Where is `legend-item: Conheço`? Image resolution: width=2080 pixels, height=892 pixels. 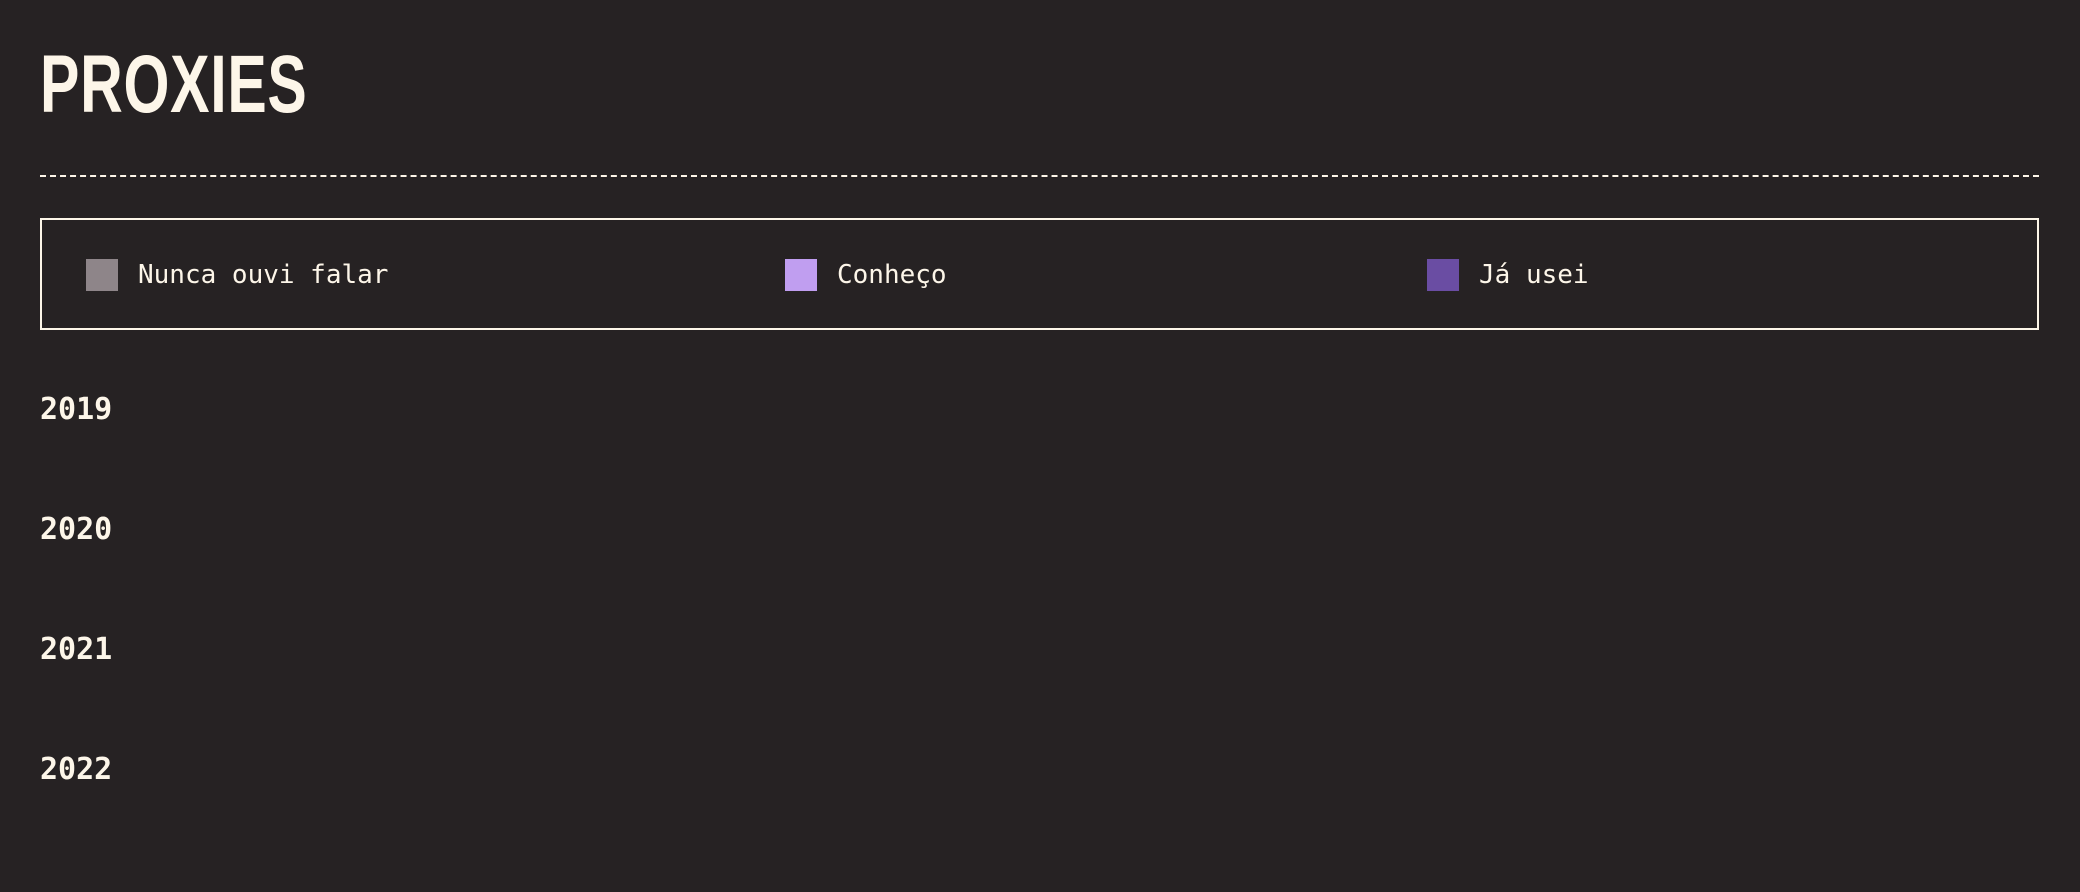 legend-item: Conheço is located at coordinates (866, 275).